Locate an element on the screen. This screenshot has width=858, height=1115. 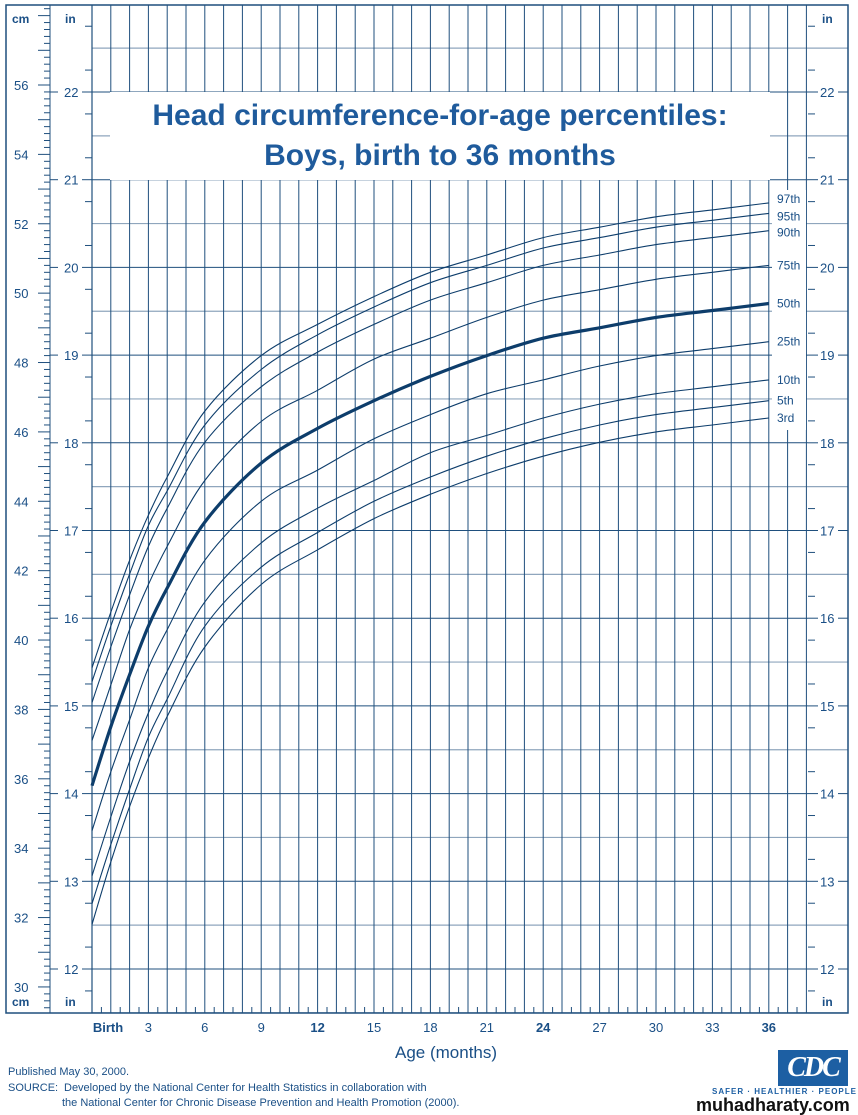
y-tick-label-in-left: 19 is located at coordinates (71, 355).